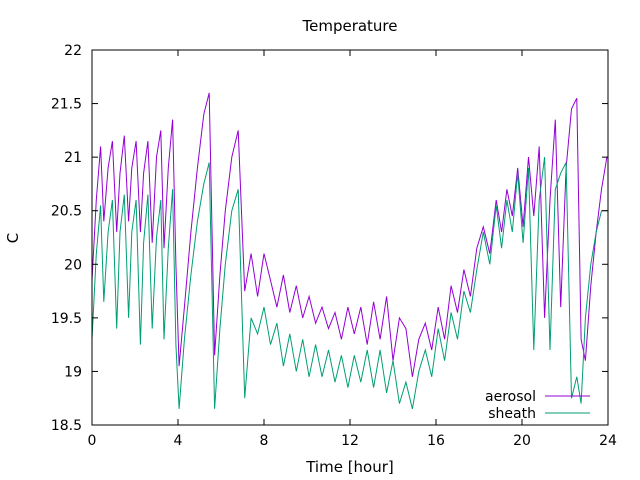  What do you see at coordinates (349, 26) in the screenshot?
I see `chart-title: Temperature` at bounding box center [349, 26].